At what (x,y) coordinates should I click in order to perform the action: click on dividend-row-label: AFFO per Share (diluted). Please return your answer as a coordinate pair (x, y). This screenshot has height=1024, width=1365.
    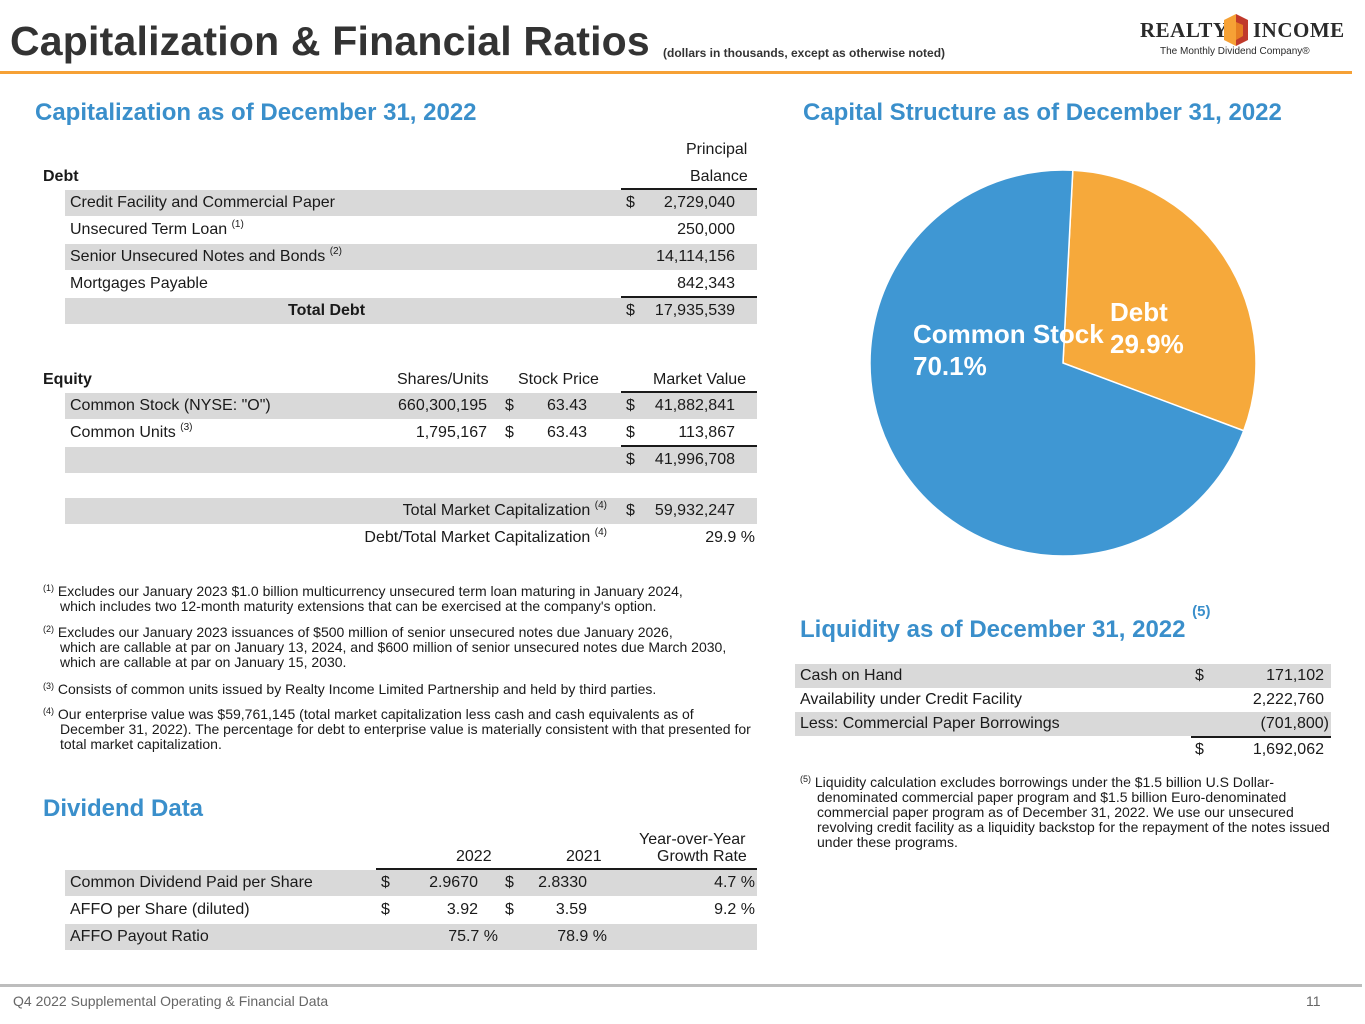
    Looking at the image, I should click on (160, 909).